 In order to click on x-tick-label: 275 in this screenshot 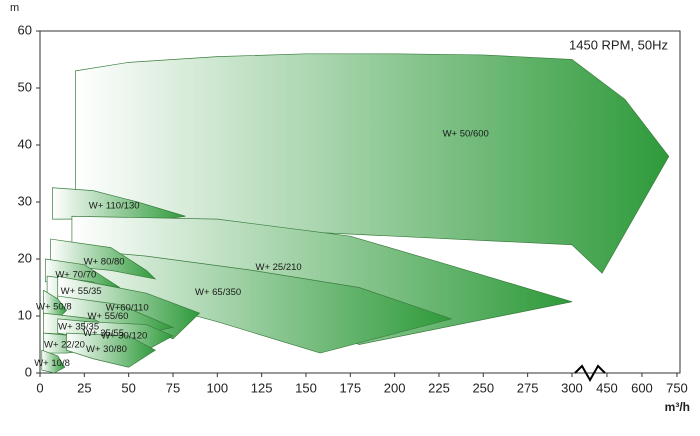, I will do `click(528, 387)`.